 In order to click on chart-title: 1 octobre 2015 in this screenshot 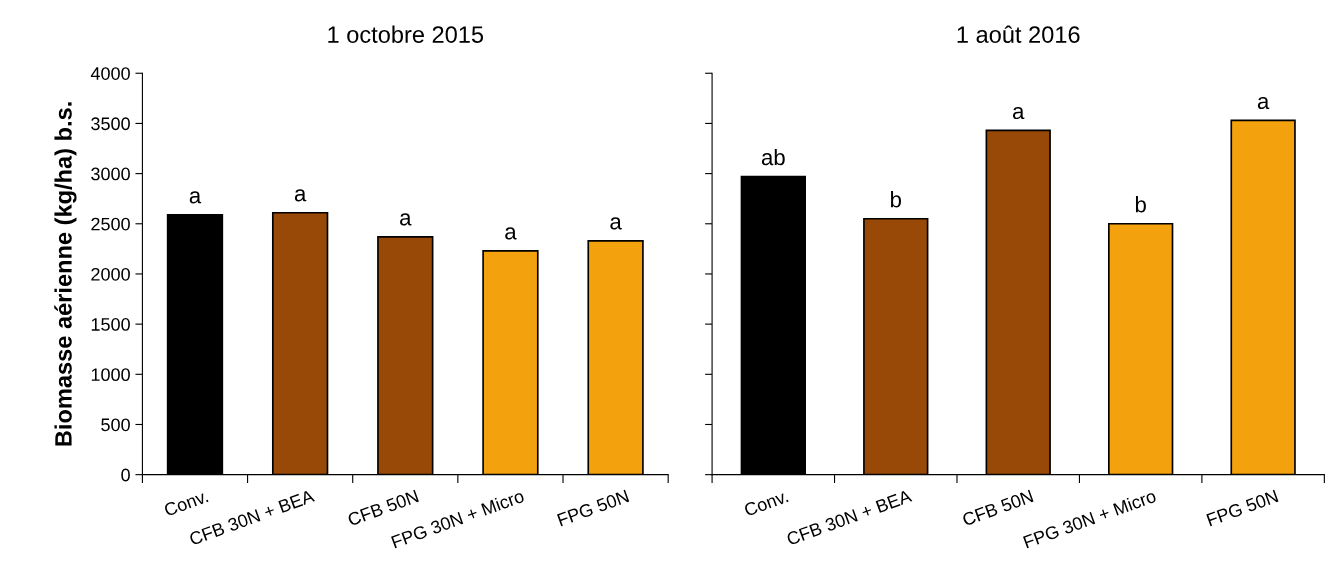, I will do `click(406, 34)`.